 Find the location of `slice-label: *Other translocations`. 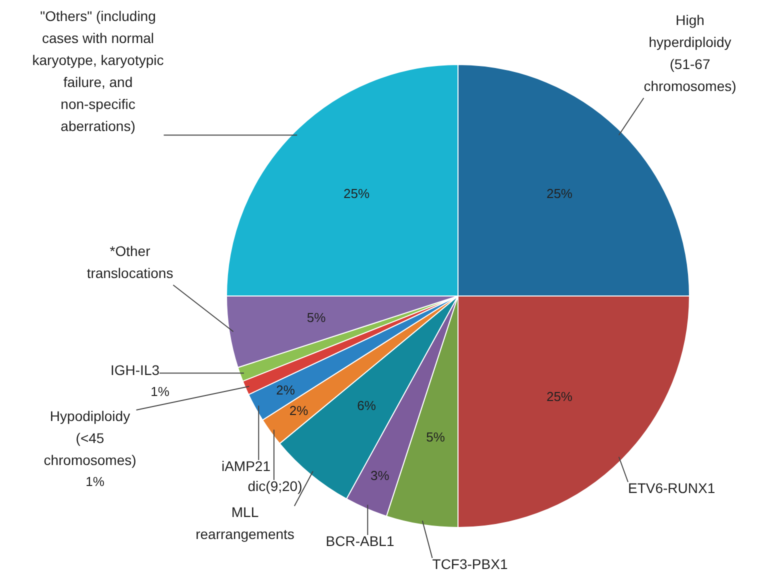

slice-label: *Other translocations is located at coordinates (130, 261).